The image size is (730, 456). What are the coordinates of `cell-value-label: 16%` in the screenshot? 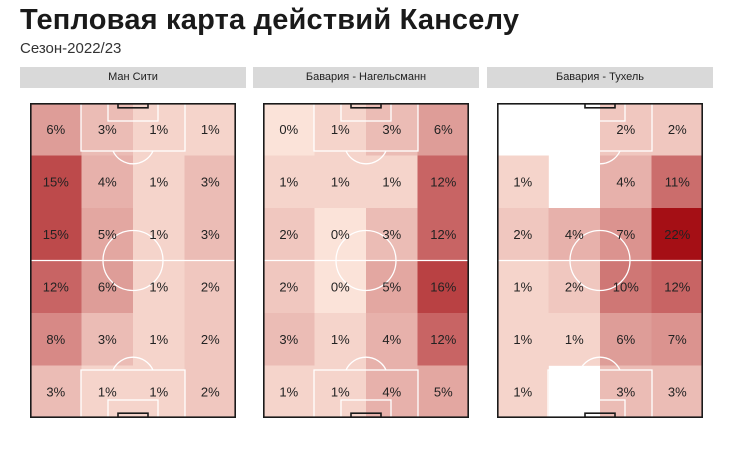 It's located at (443, 286).